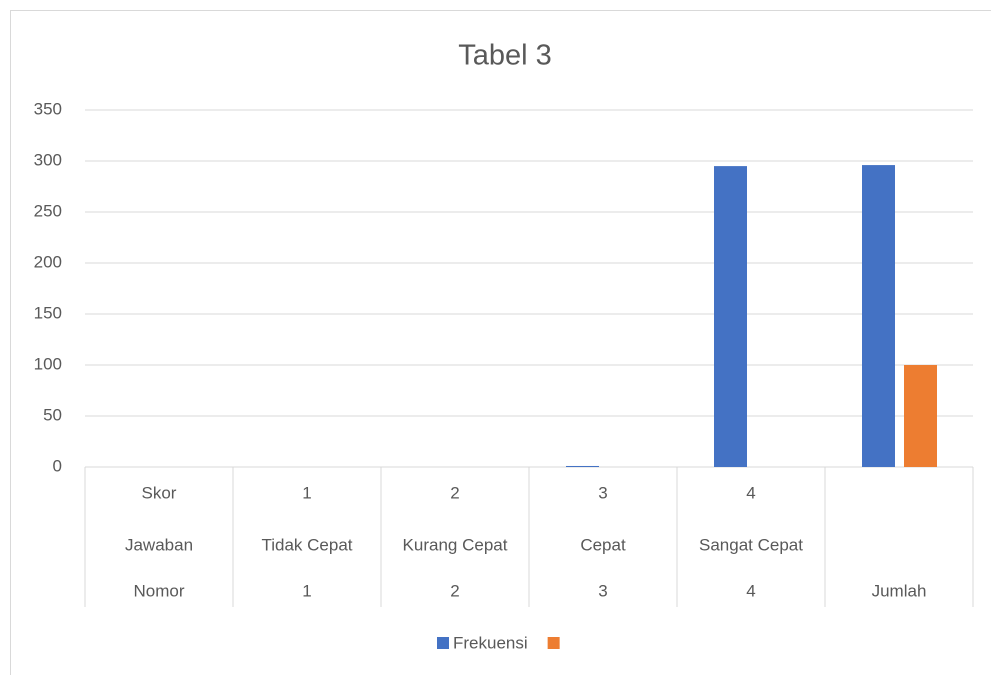 The width and height of the screenshot is (991, 675). What do you see at coordinates (505, 56) in the screenshot?
I see `chart-title: Tabel 3` at bounding box center [505, 56].